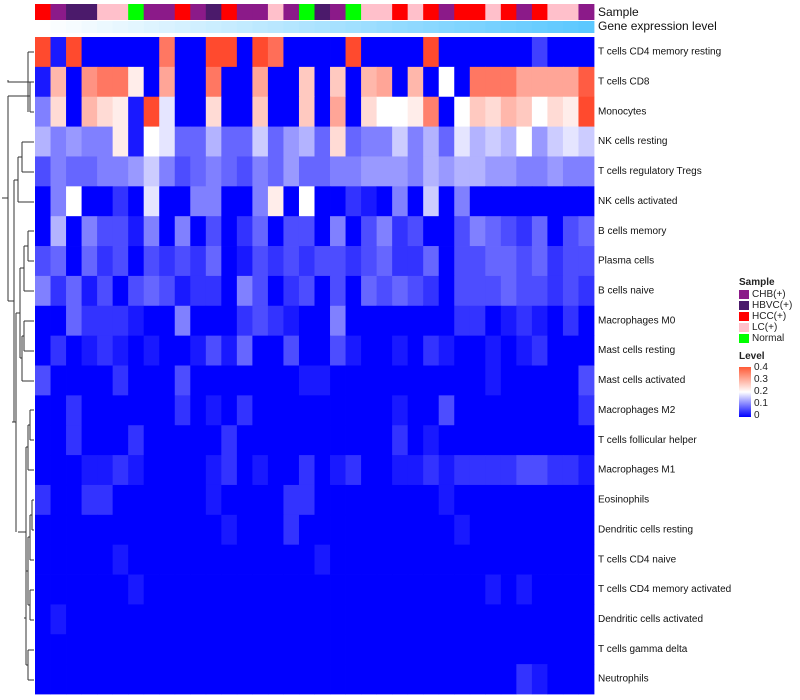 This screenshot has width=800, height=700. What do you see at coordinates (761, 379) in the screenshot?
I see `level-tick: 0.3` at bounding box center [761, 379].